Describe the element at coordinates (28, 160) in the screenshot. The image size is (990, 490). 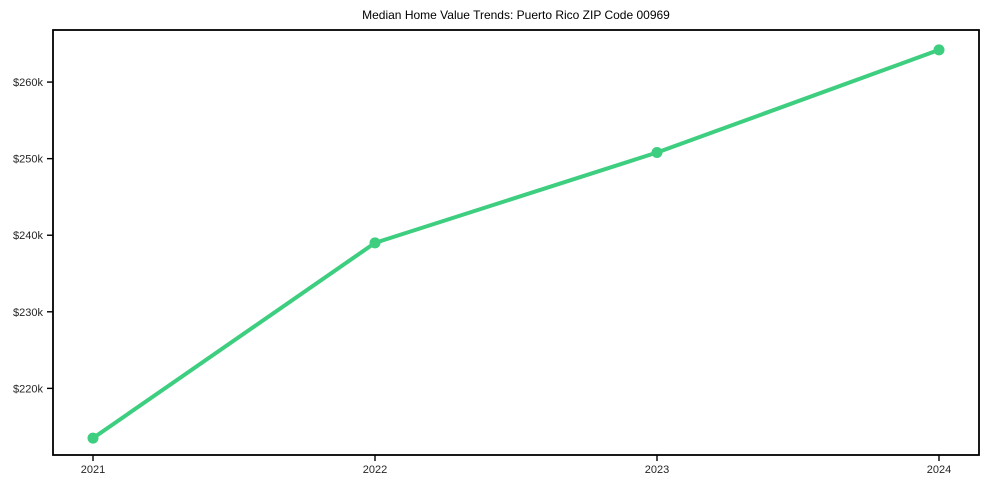
I see `y-tick-label: $250k` at that location.